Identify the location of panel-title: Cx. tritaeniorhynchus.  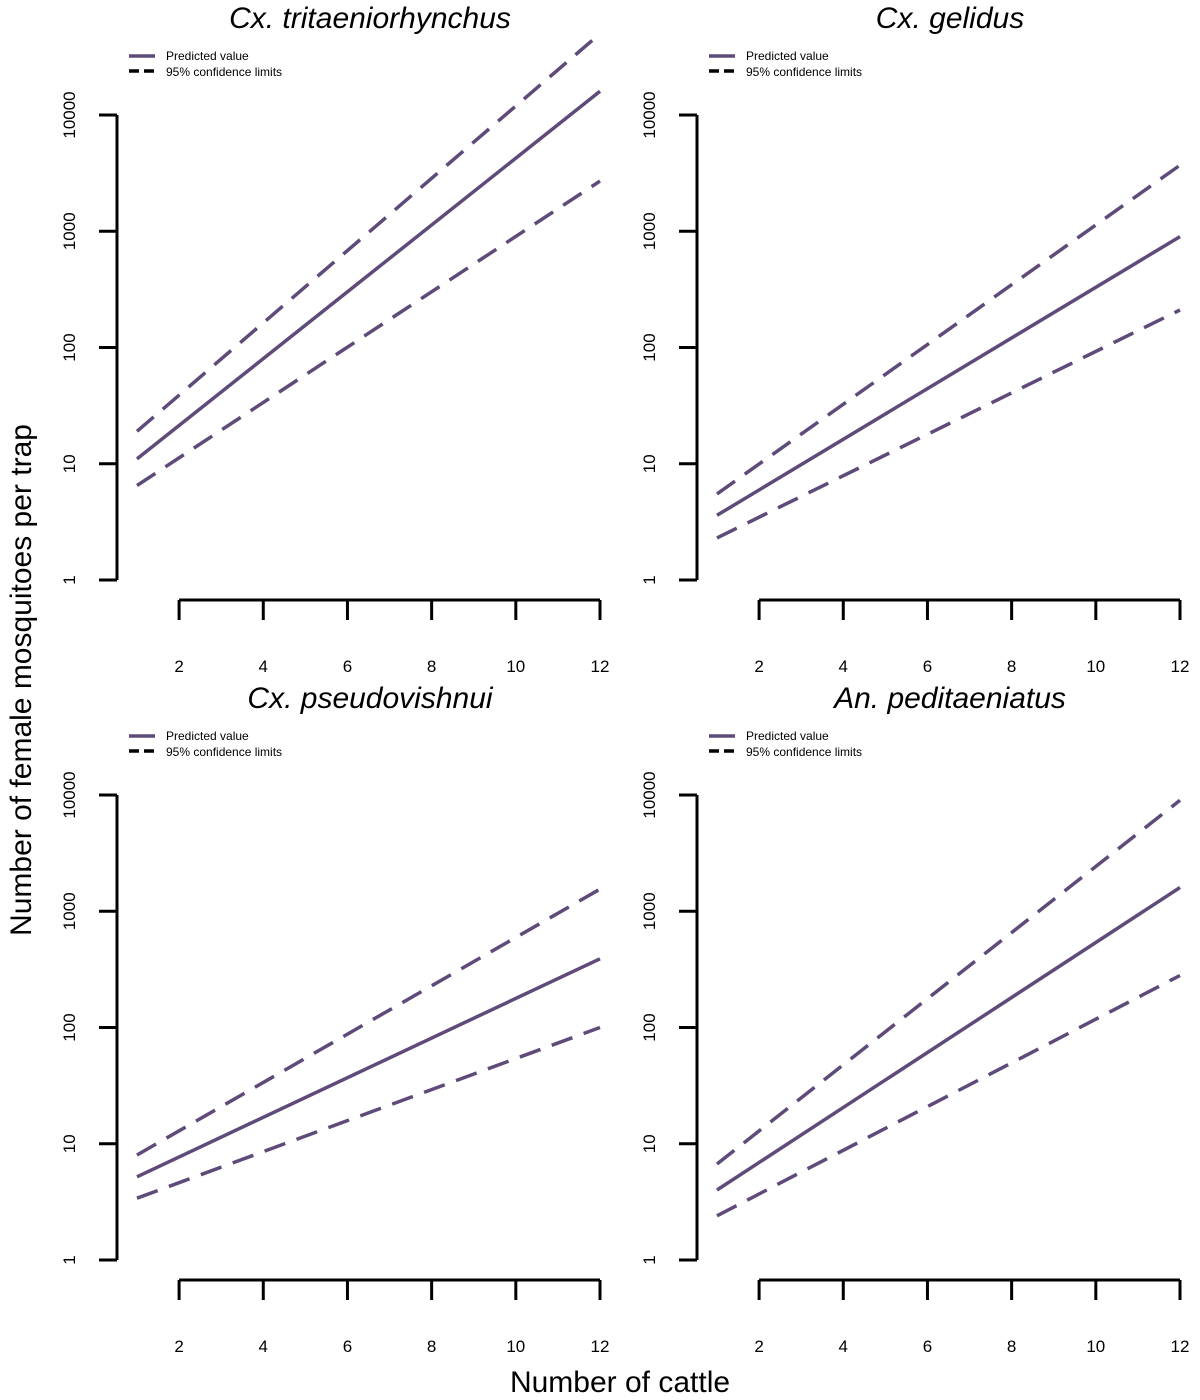
(370, 18).